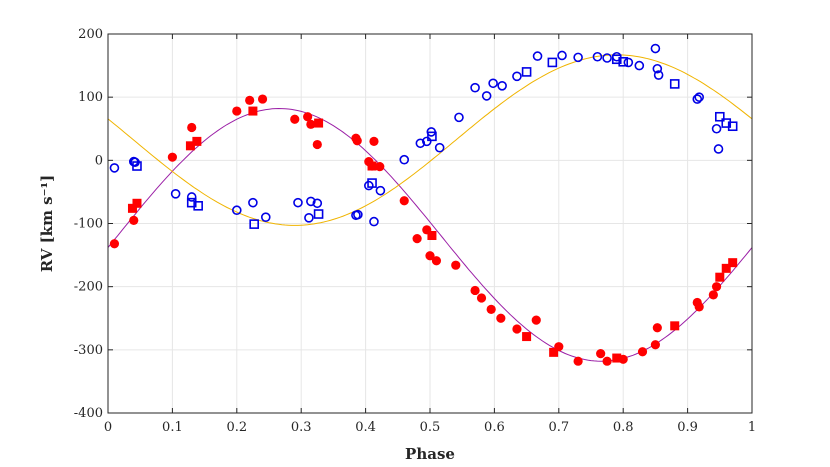  What do you see at coordinates (558, 427) in the screenshot?
I see `x-tick-label: 0.7` at bounding box center [558, 427].